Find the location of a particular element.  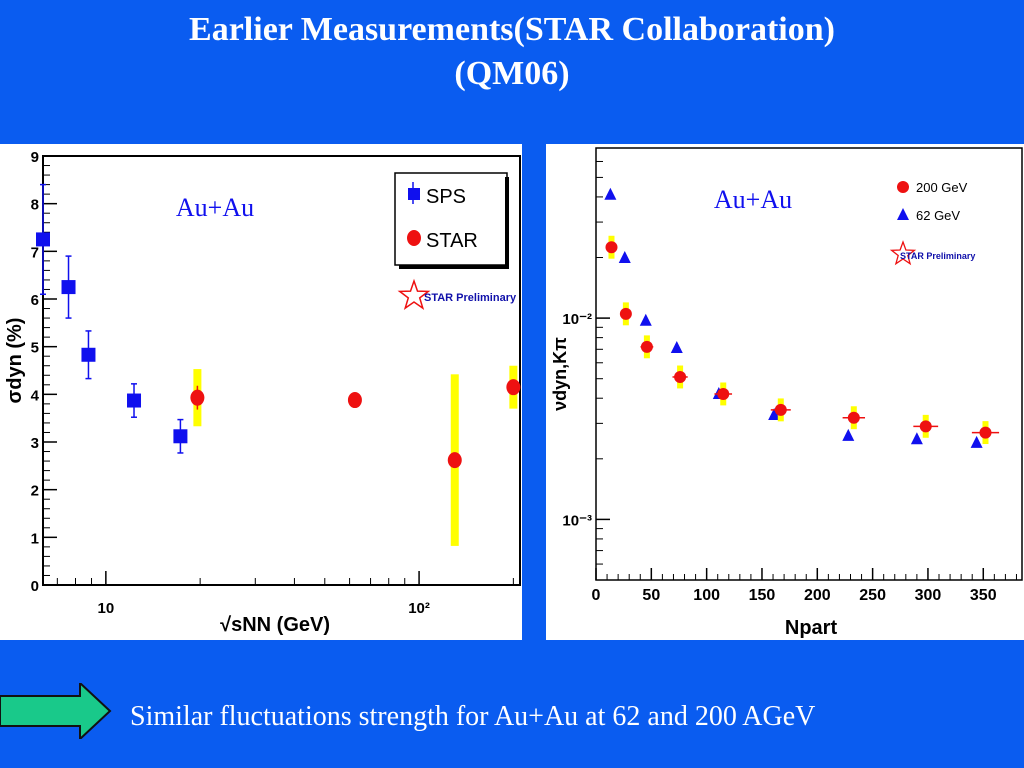

y-tick-label: 6 is located at coordinates (35, 300).